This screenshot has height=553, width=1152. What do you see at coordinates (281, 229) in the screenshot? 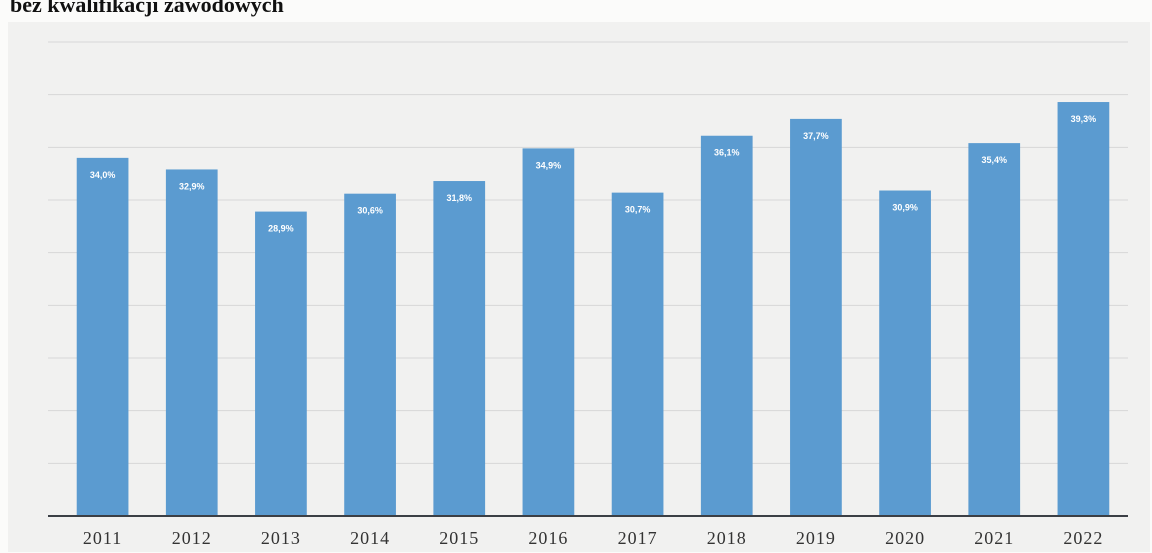
I see `data-label-2013: 28,9%` at bounding box center [281, 229].